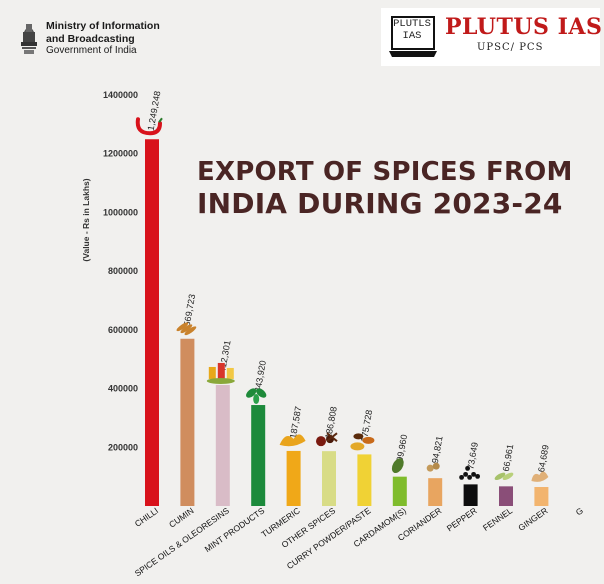 The height and width of the screenshot is (584, 604). Describe the element at coordinates (90, 38) in the screenshot. I see `ministry-line2: and Broadcasting` at that location.